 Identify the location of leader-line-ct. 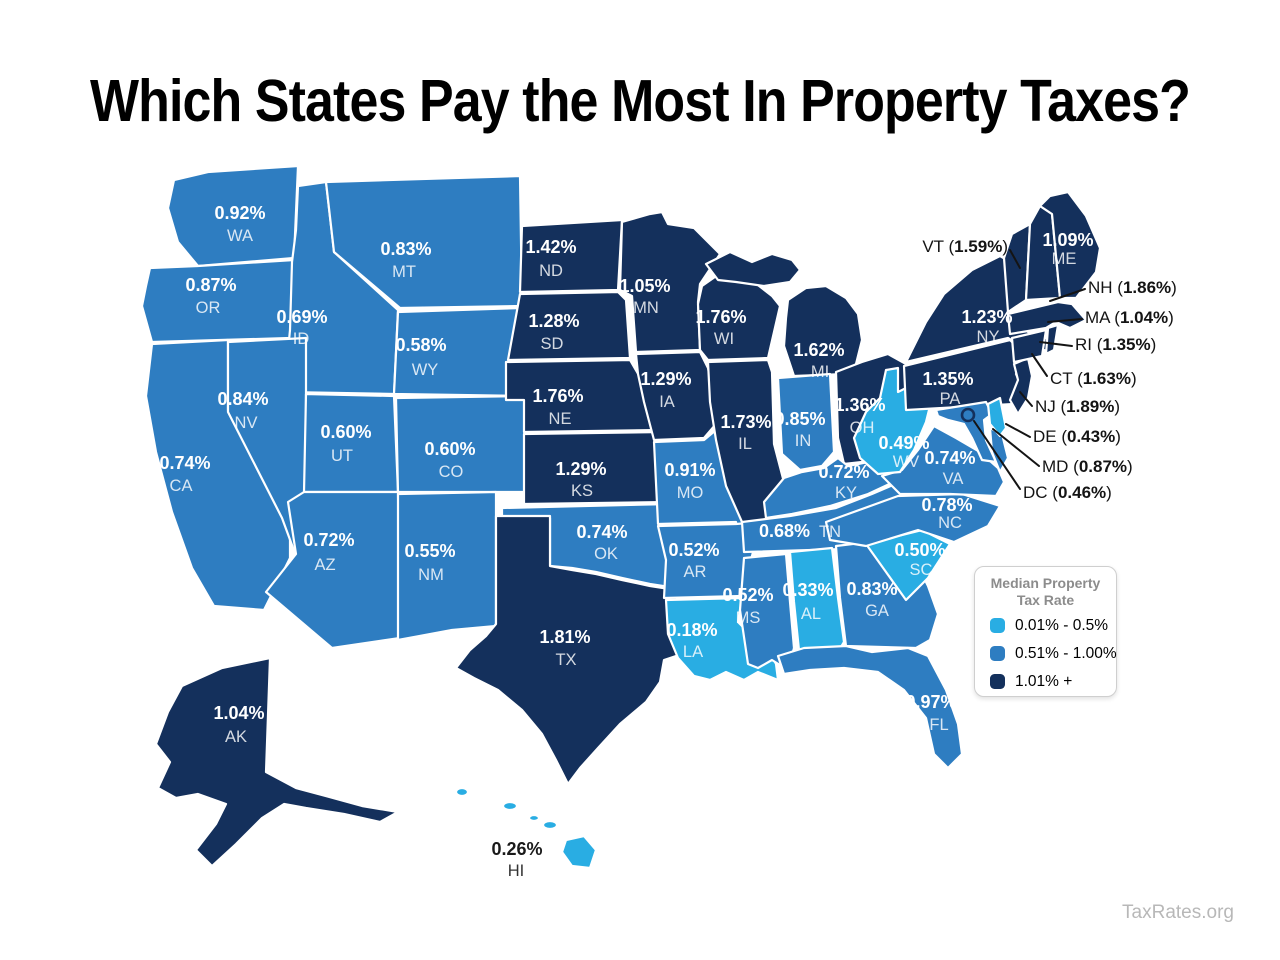
(1039, 365).